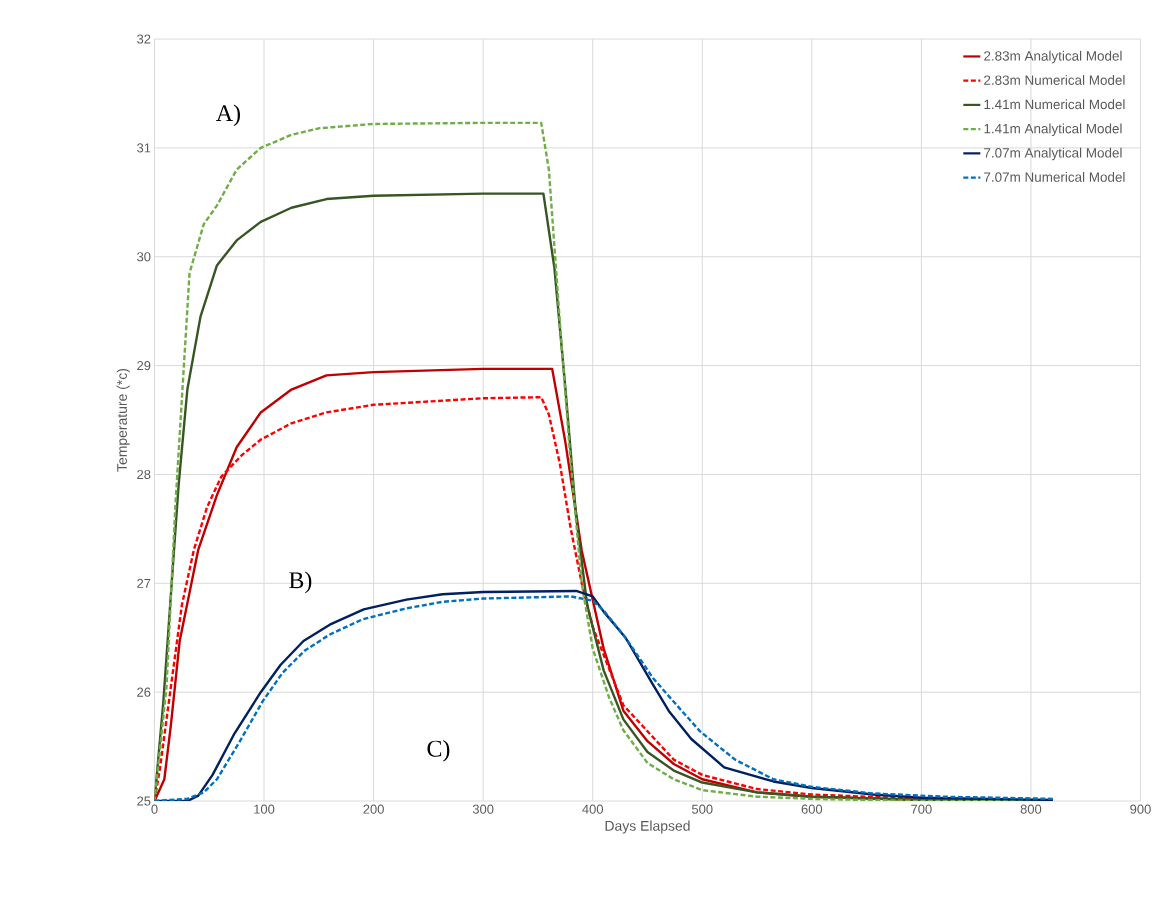  I want to click on x-tick-label: 200, so click(373, 809).